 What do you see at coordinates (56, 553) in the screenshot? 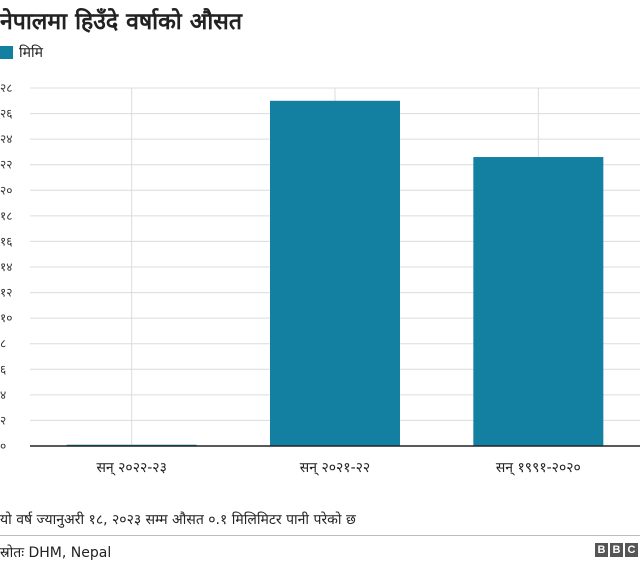
I see `source-text: स्रोतः DHM, Nepal` at bounding box center [56, 553].